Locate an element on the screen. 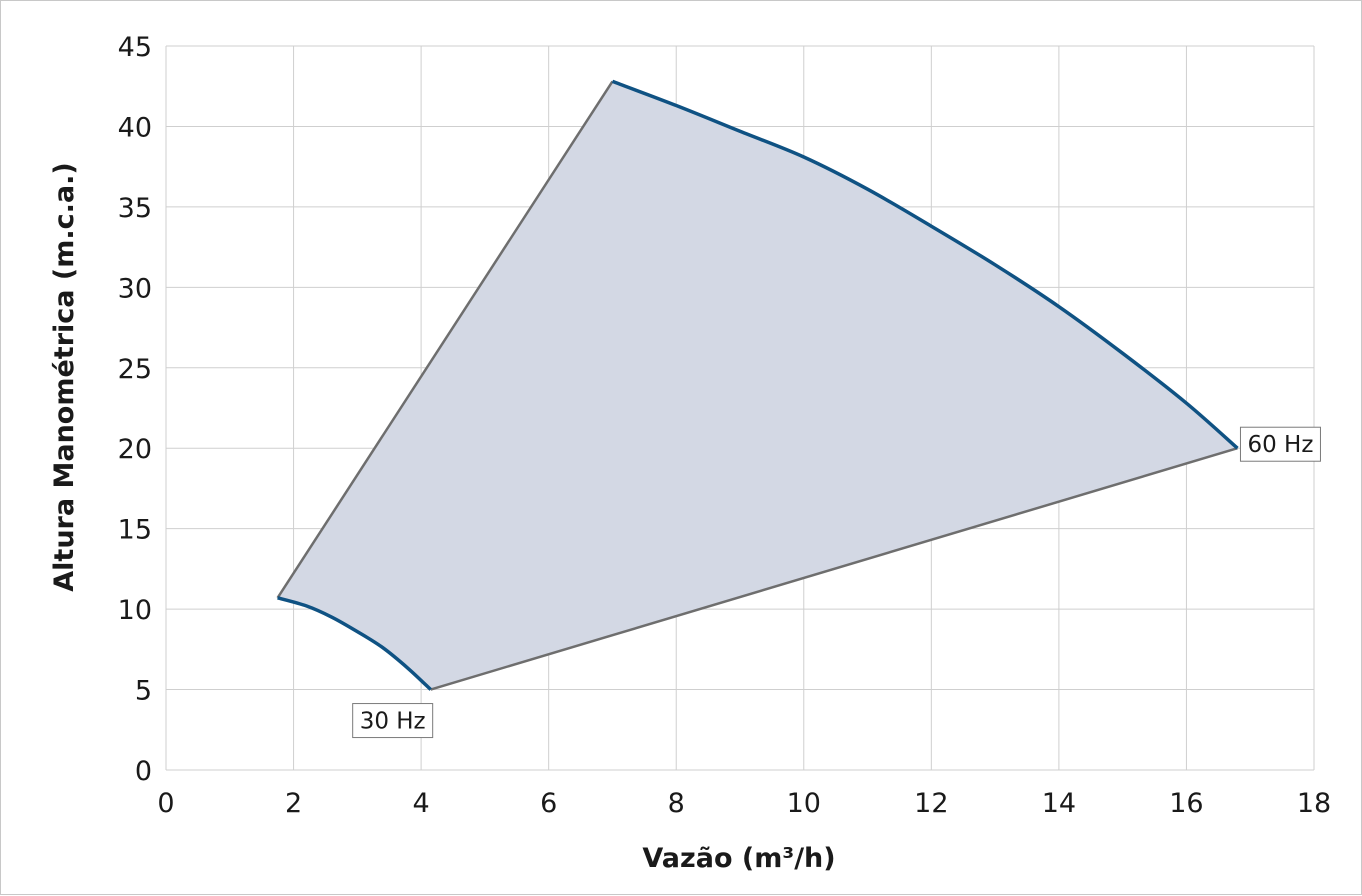  x-tick-label-8: 16 is located at coordinates (1186, 803).